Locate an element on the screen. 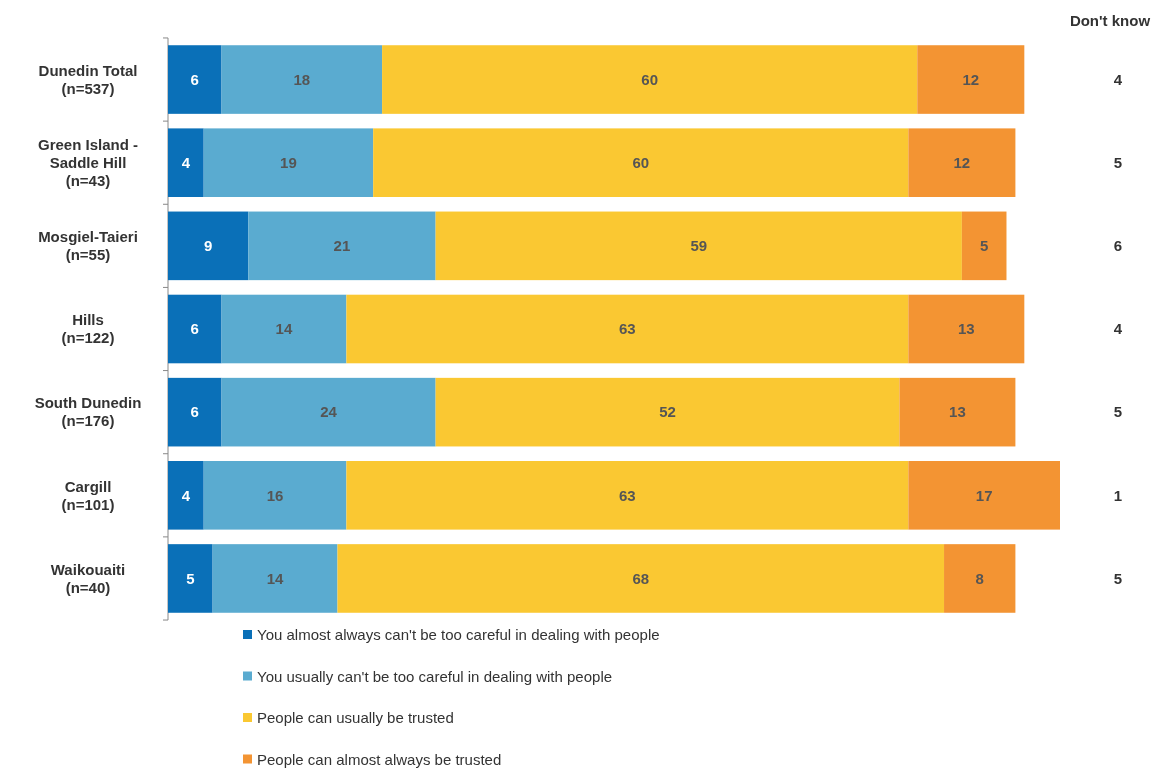 This screenshot has height=771, width=1174. data-label: 8 is located at coordinates (979, 578).